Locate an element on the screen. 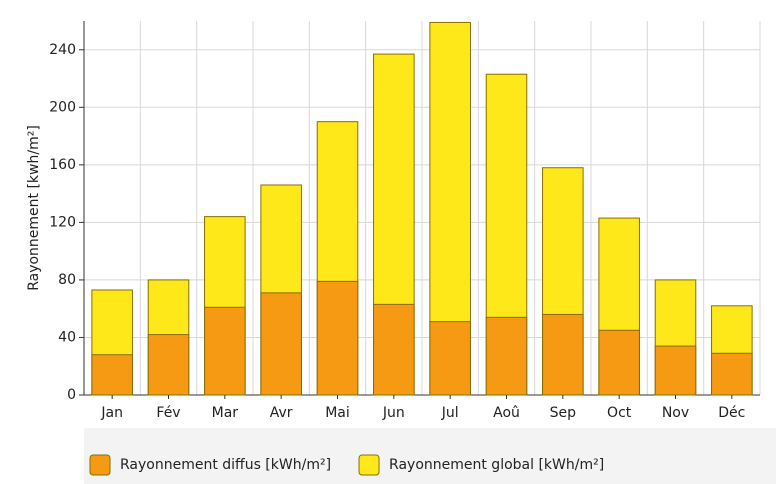 Image resolution: width=776 pixels, height=484 pixels. x-tick-label: Aoû is located at coordinates (506, 413).